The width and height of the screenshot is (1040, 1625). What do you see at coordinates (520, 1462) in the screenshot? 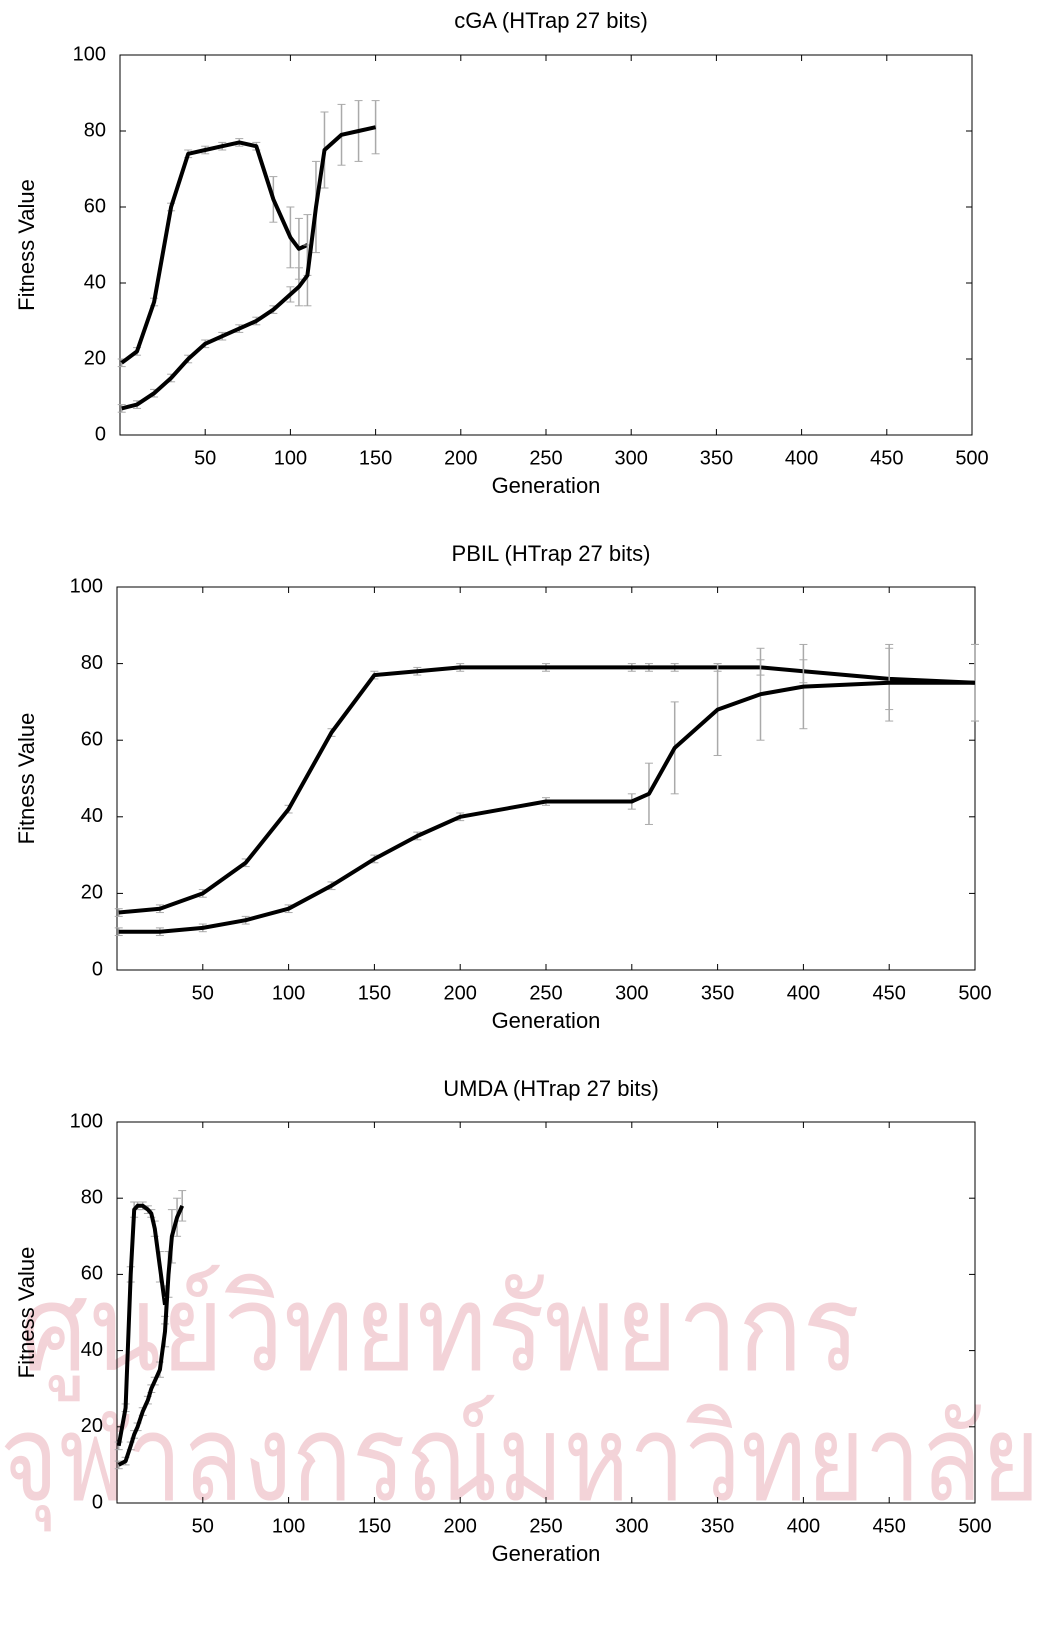
I see `watermark-text: จุฬาลงกรณ์มหาวิทยาลัย` at bounding box center [520, 1462].